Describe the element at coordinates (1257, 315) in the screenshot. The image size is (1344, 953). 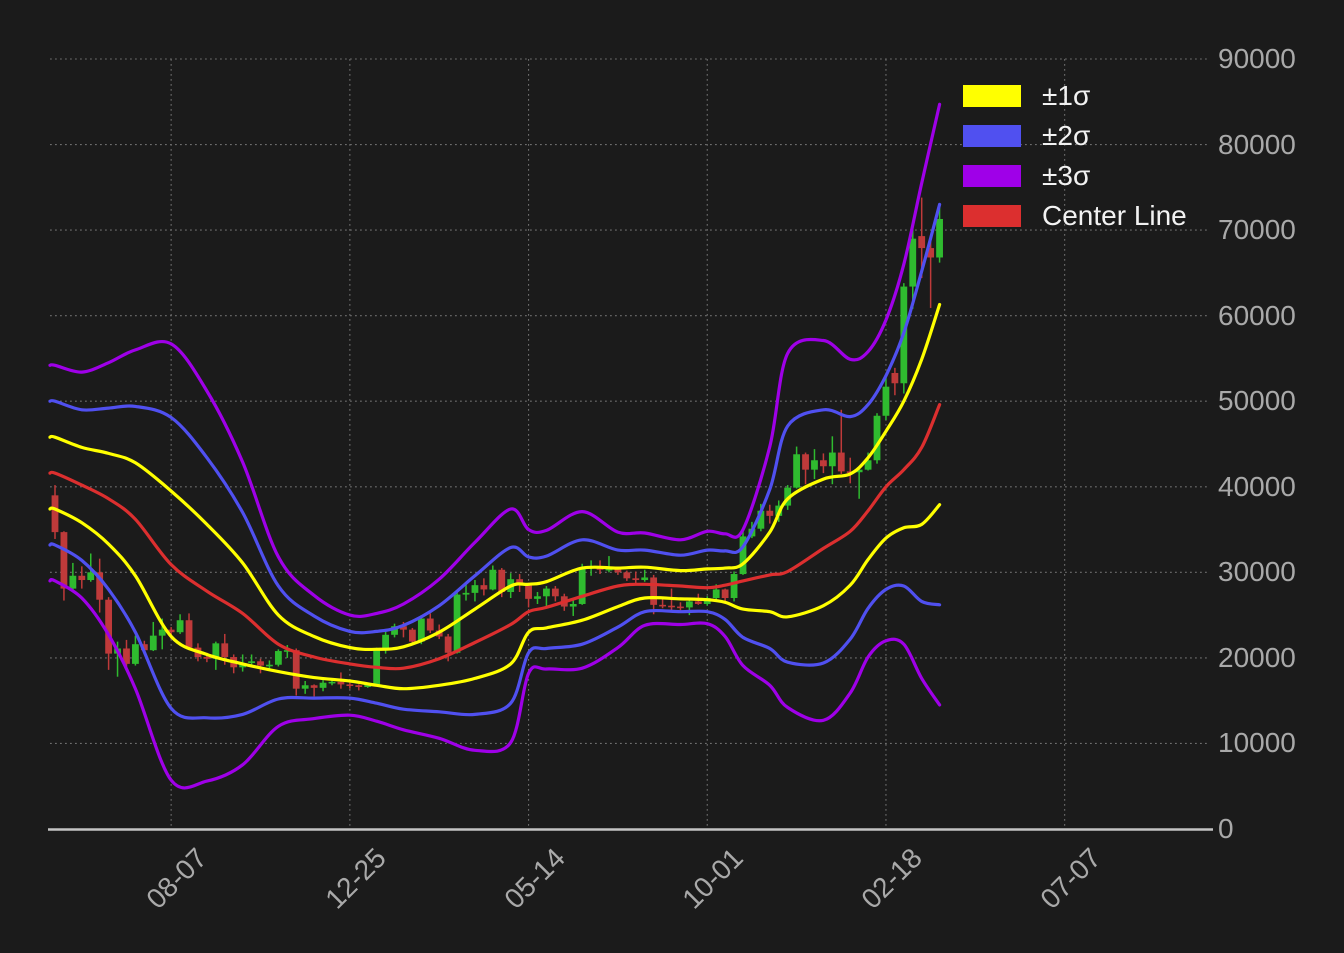
I see `y-tick-label: 60000` at that location.